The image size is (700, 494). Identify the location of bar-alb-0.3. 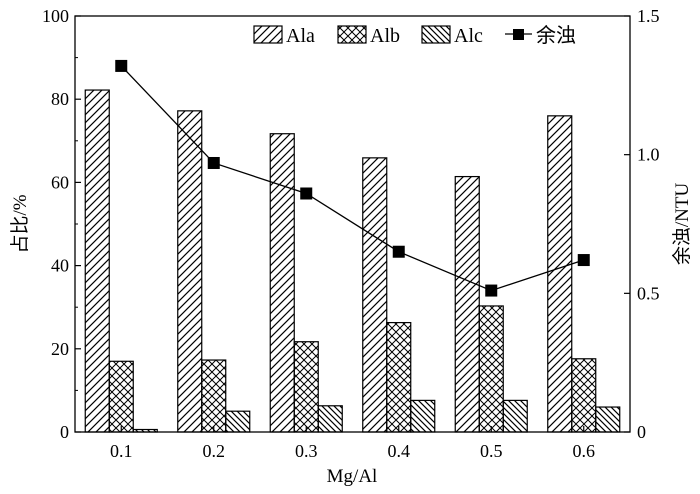
(306, 387).